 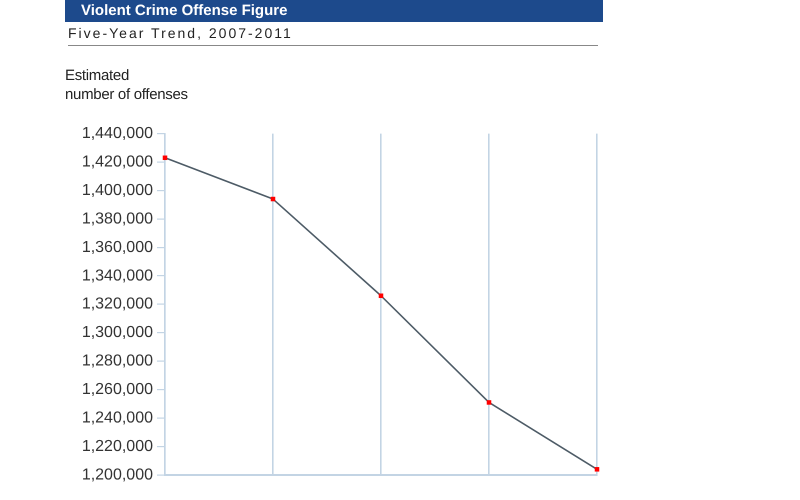 I want to click on chart-subtitle: Five-Year Trend, 2007-2011, so click(x=180, y=33).